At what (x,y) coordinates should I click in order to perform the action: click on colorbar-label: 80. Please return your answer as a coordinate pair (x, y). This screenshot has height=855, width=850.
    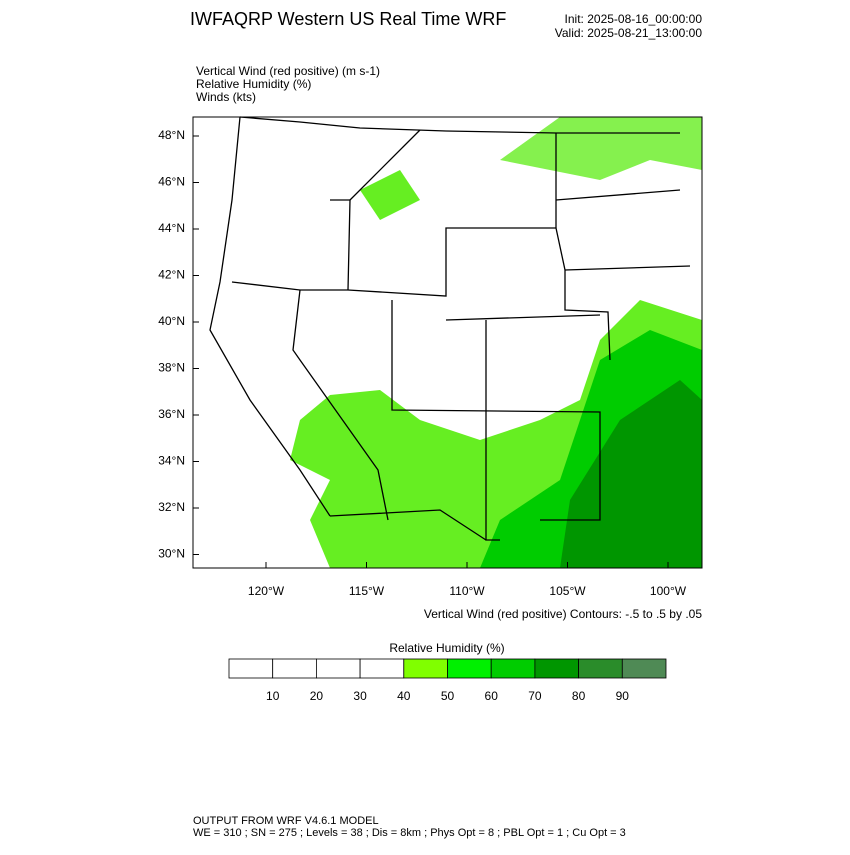
    Looking at the image, I should click on (579, 696).